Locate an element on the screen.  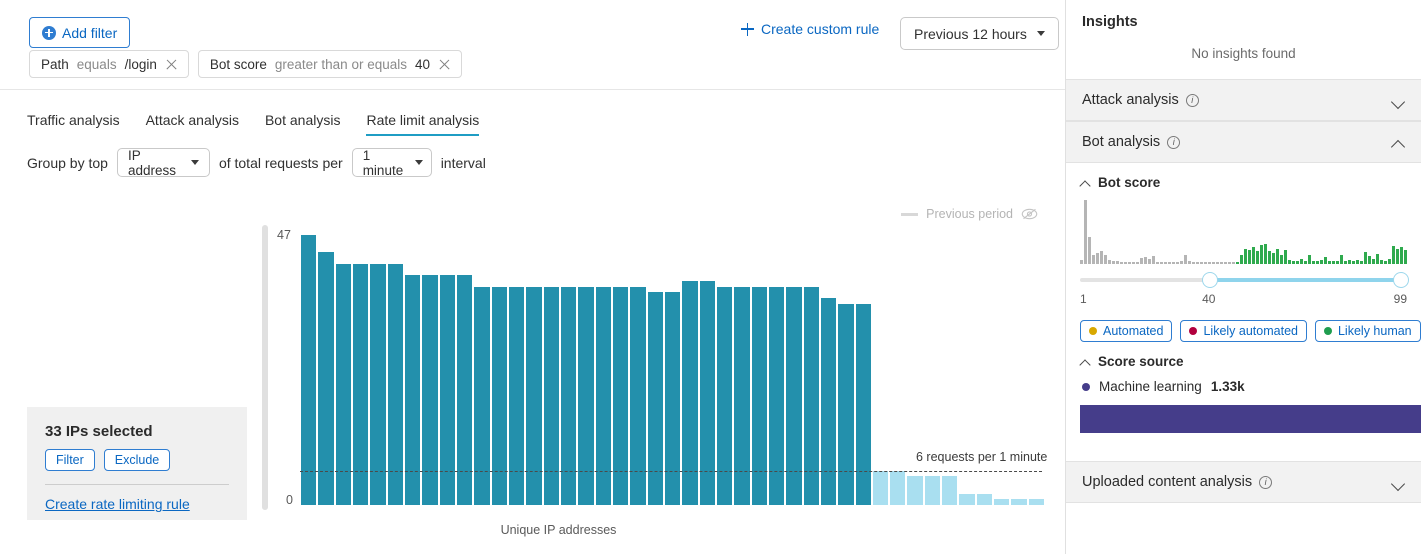
interval-select: 1 minute is located at coordinates (391, 163).